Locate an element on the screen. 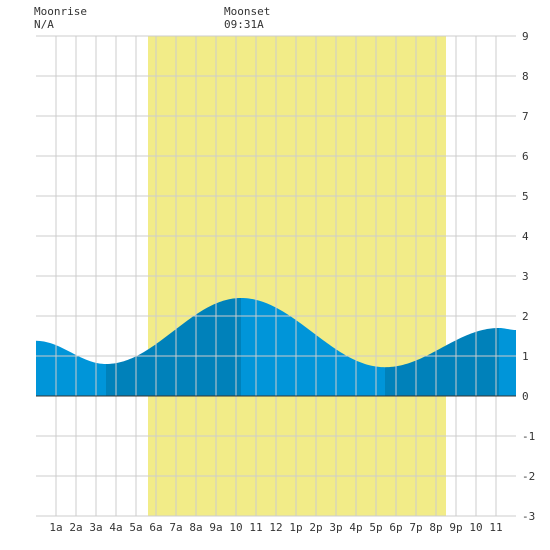 The height and width of the screenshot is (550, 550). y-tick-label: 4 is located at coordinates (525, 236).